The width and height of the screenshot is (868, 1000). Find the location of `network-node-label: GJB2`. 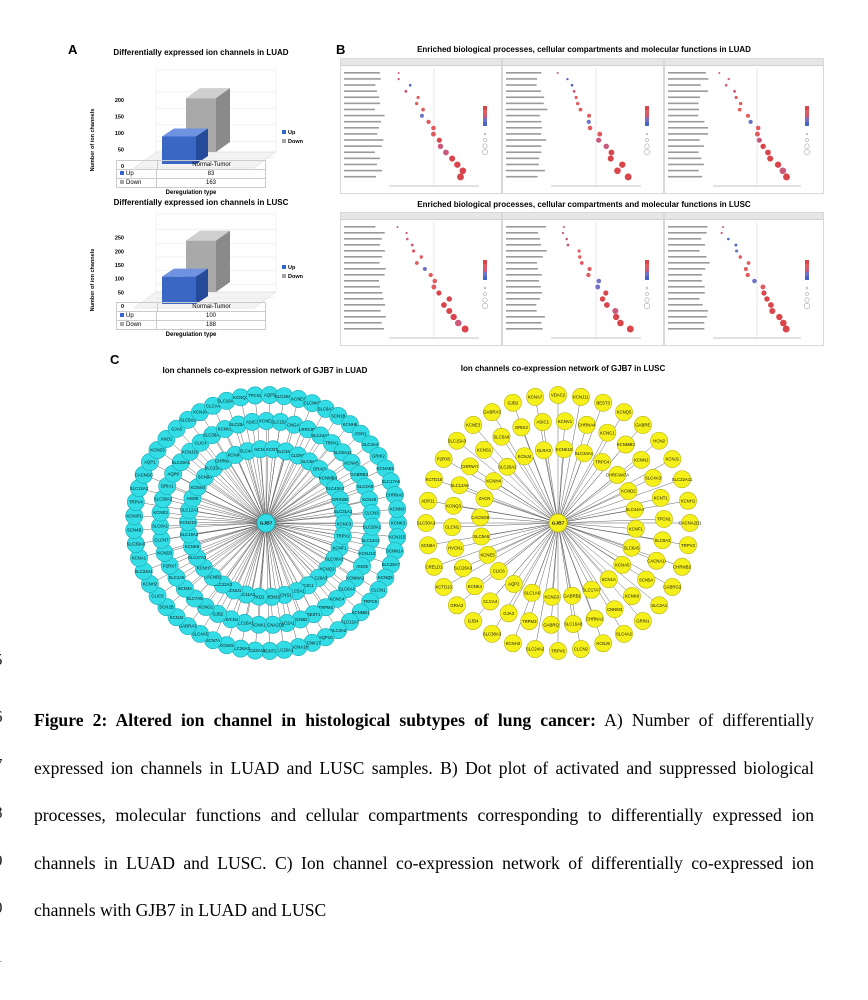

network-node-label: GJB2 is located at coordinates (218, 614).